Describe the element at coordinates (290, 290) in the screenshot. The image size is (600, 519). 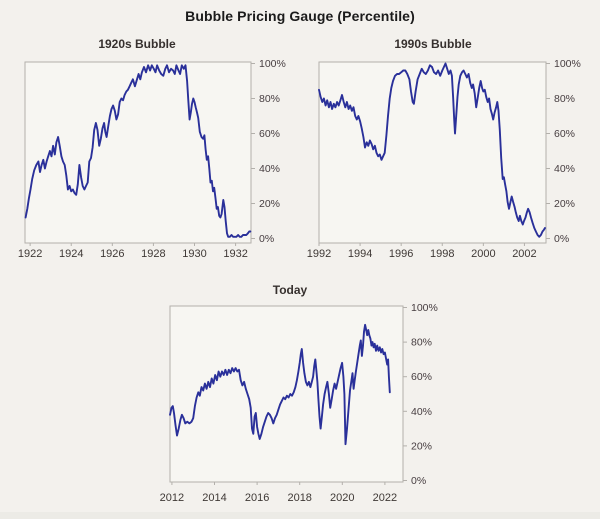
I see `chart-title-today: Today` at that location.